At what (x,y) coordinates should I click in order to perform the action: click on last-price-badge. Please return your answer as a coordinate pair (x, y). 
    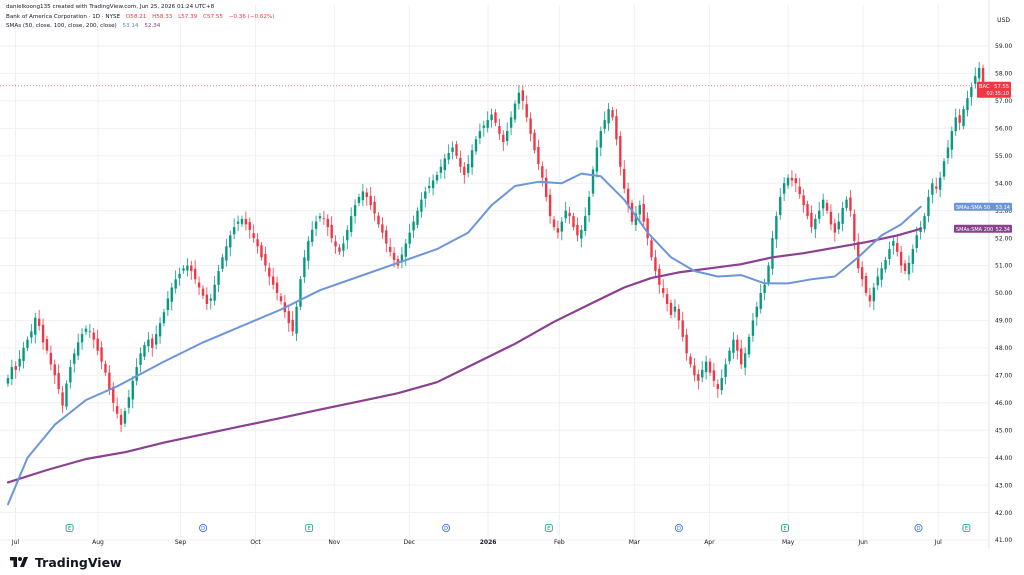
    Looking at the image, I should click on (994, 89).